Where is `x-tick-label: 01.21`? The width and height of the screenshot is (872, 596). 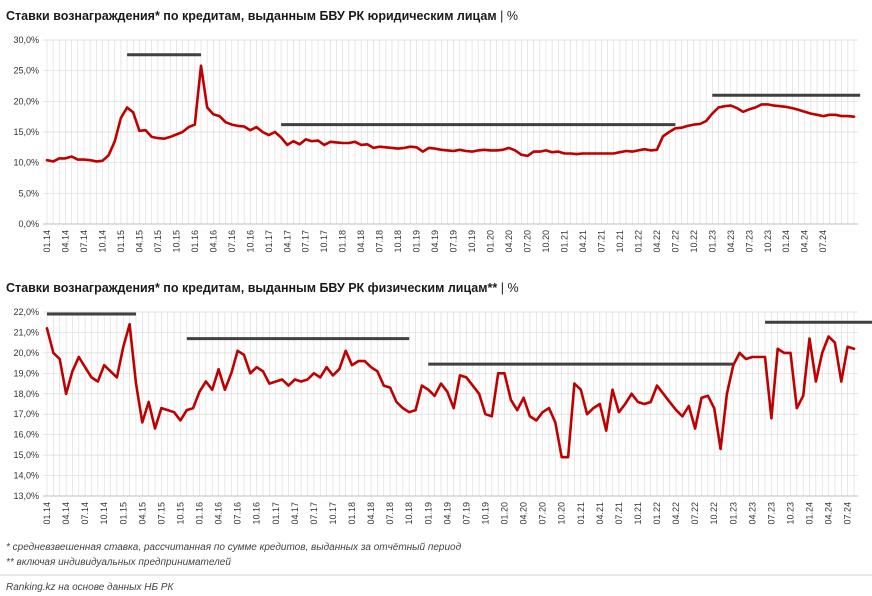
x-tick-label: 01.21 is located at coordinates (581, 513).